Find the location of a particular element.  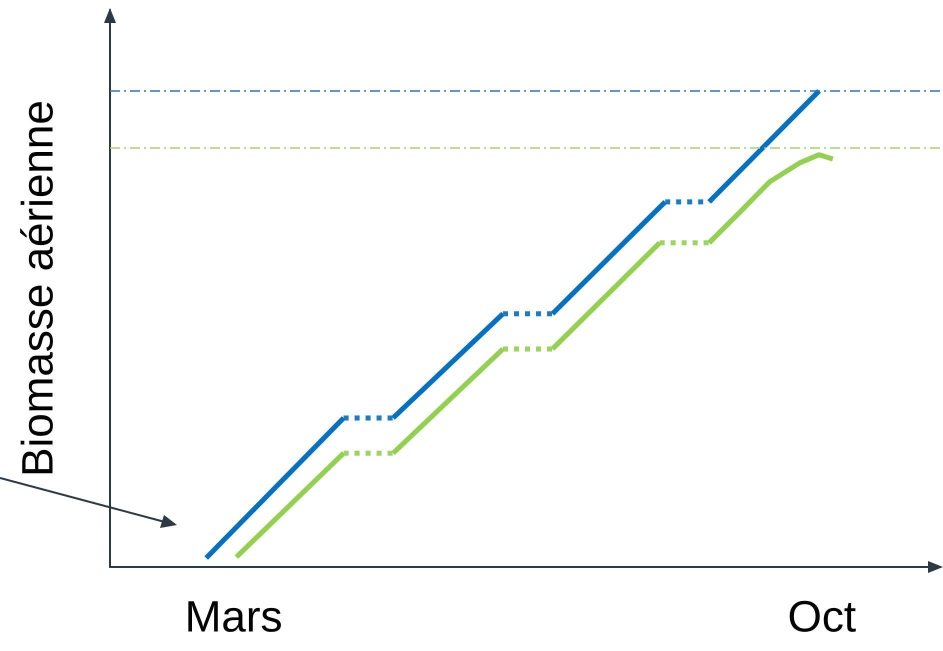

y-axis-title: Biomasse aérienne is located at coordinates (38, 288).